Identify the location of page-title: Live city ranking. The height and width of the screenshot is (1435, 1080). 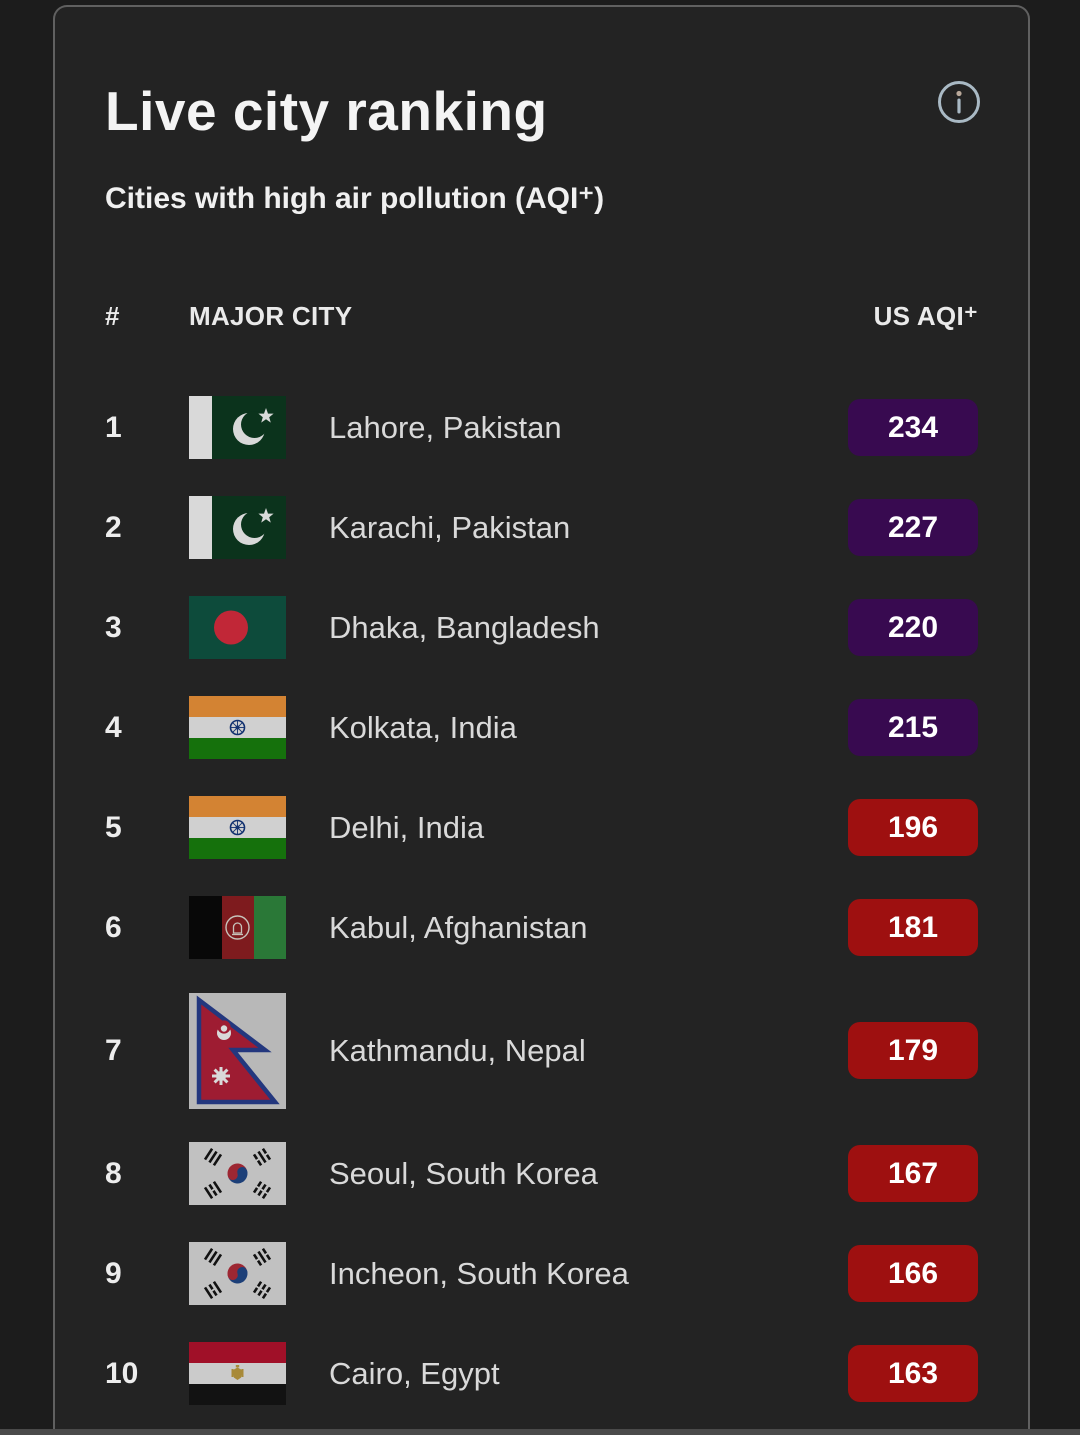
(326, 111).